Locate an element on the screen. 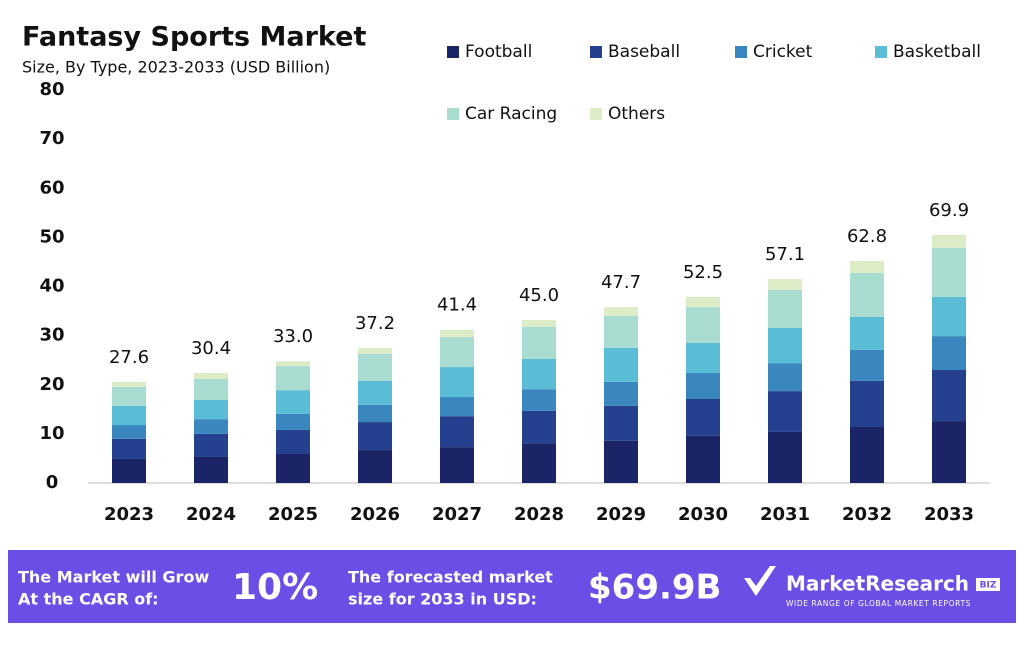  legend-label: Cricket is located at coordinates (783, 52).